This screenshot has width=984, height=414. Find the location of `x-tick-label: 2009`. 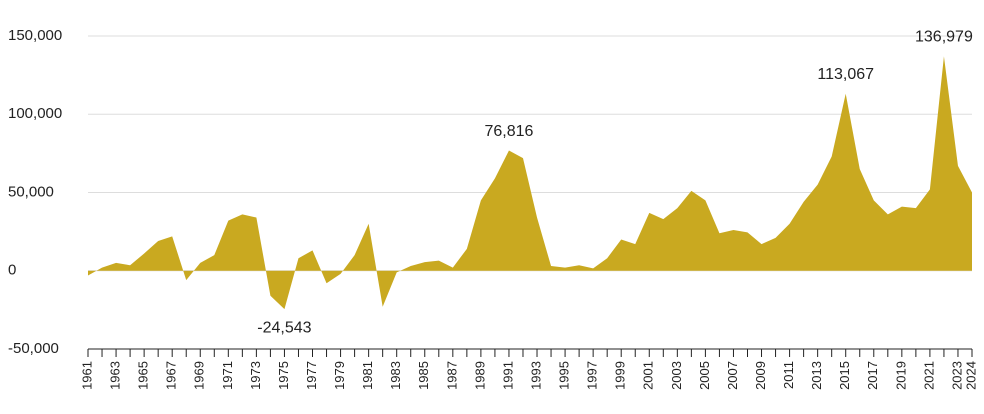

x-tick-label: 2009 is located at coordinates (760, 375).